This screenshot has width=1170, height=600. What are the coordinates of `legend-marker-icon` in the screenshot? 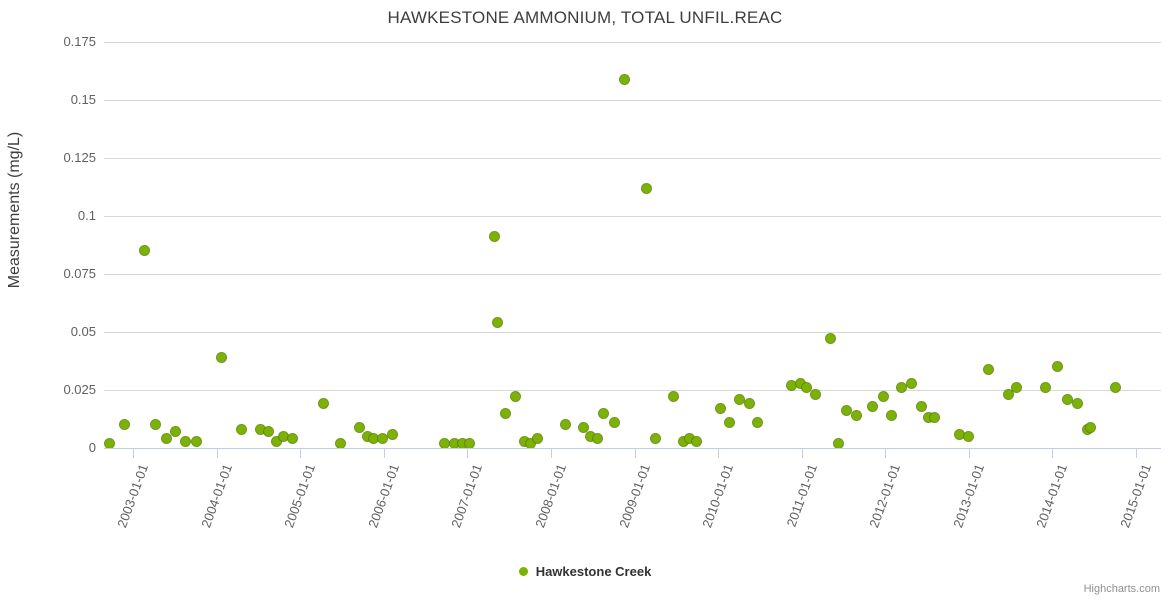 It's located at (523, 572).